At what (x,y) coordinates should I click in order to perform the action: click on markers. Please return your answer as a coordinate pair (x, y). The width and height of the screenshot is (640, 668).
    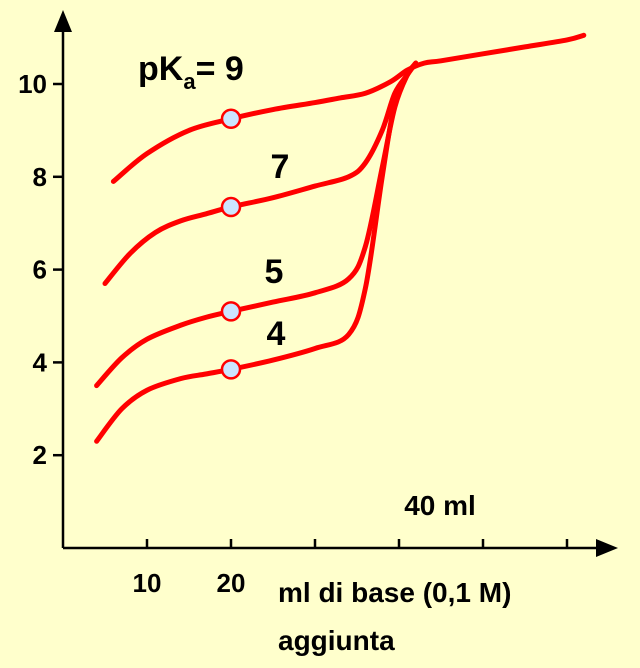
    Looking at the image, I should click on (231, 244).